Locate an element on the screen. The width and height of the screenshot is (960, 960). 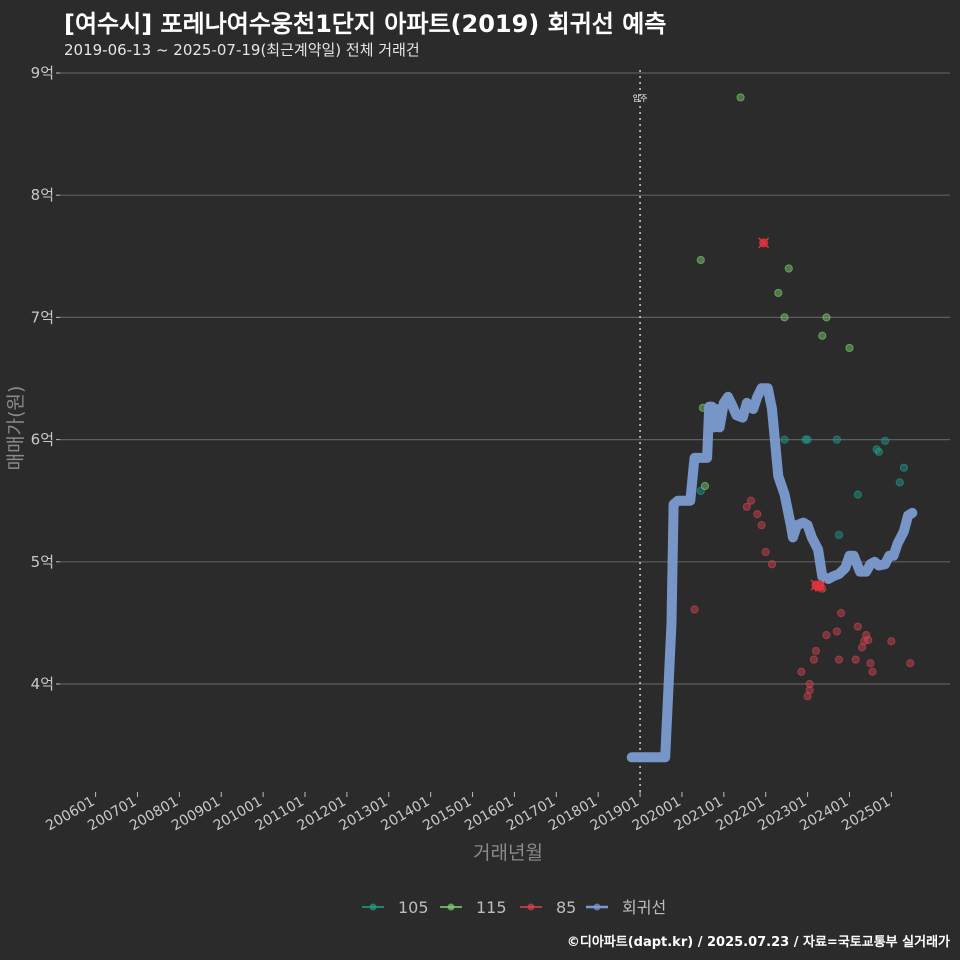
legend-item-85: 85 is located at coordinates (548, 907).